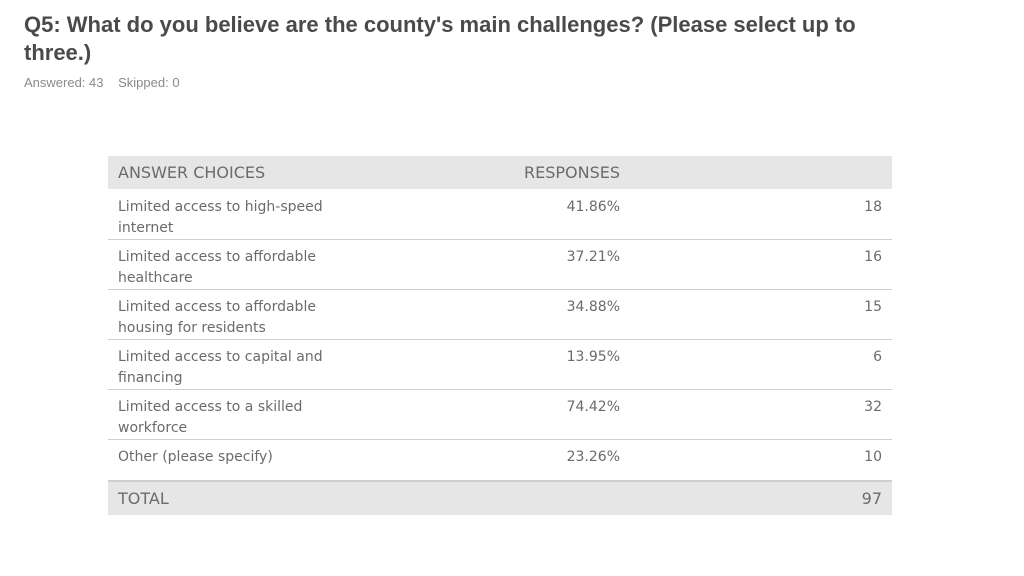  What do you see at coordinates (756, 364) in the screenshot?
I see `response-count: 6` at bounding box center [756, 364].